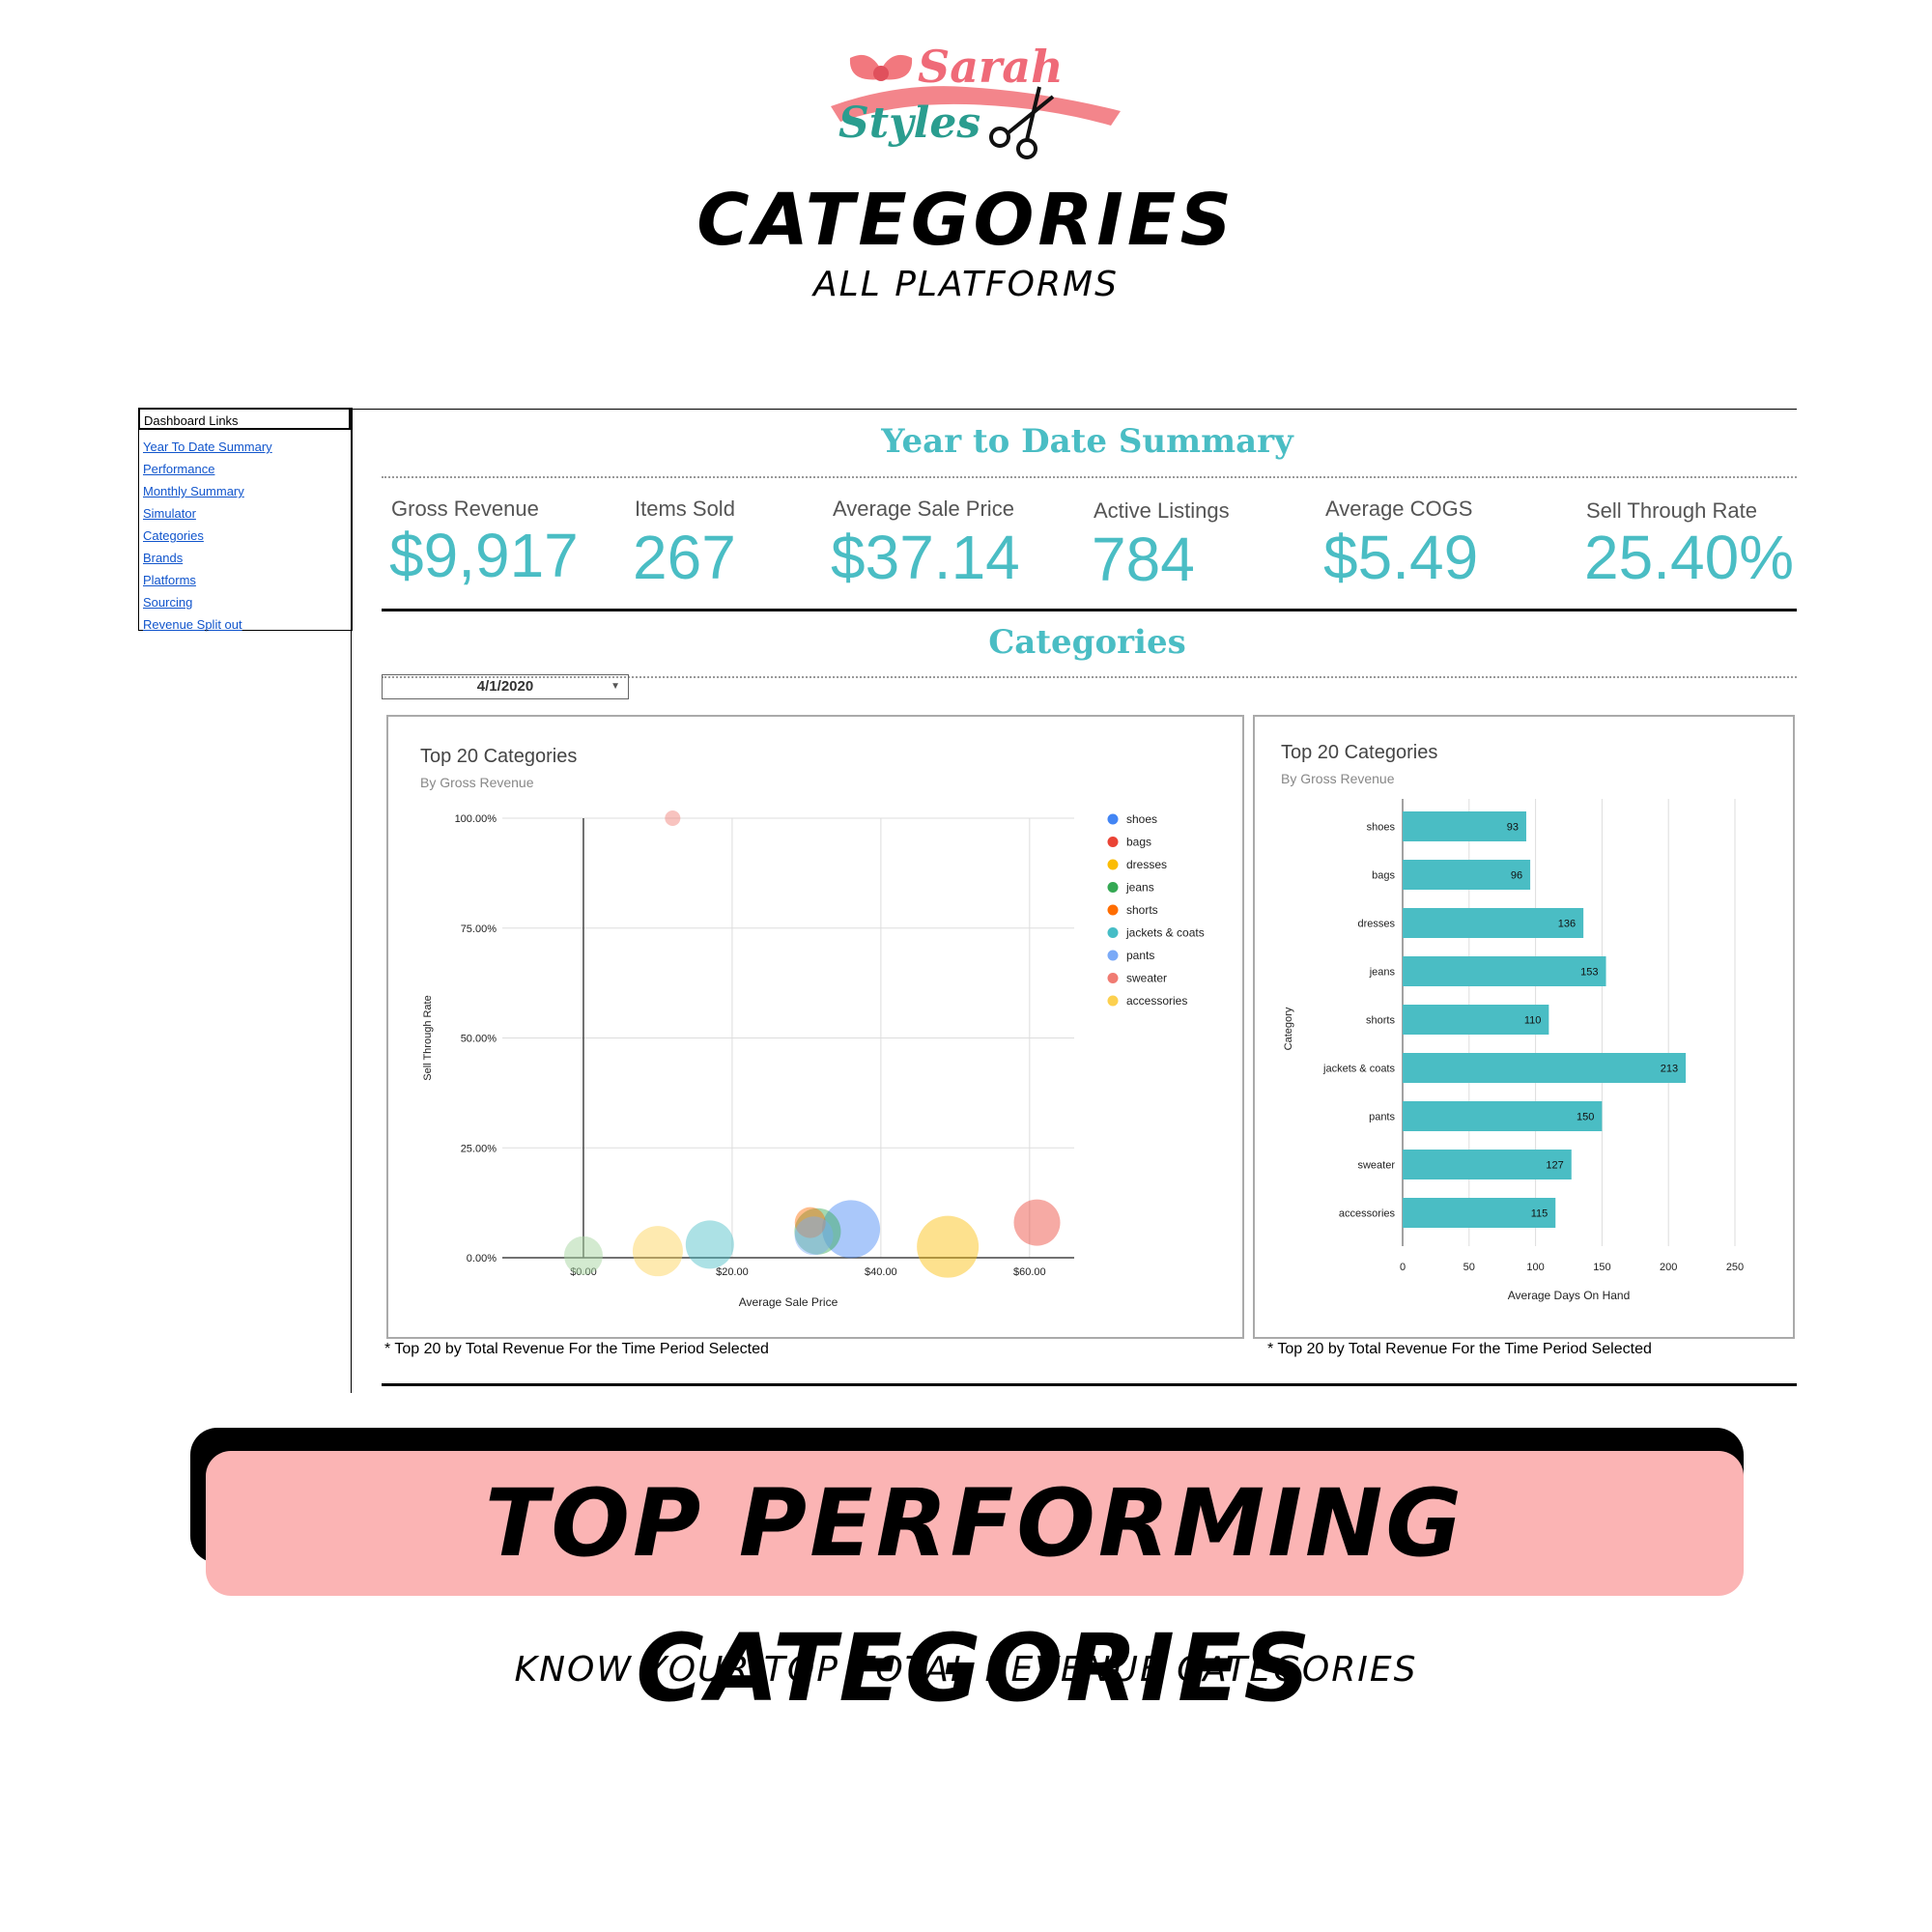  What do you see at coordinates (1383, 876) in the screenshot?
I see `bar-category-label: bags` at bounding box center [1383, 876].